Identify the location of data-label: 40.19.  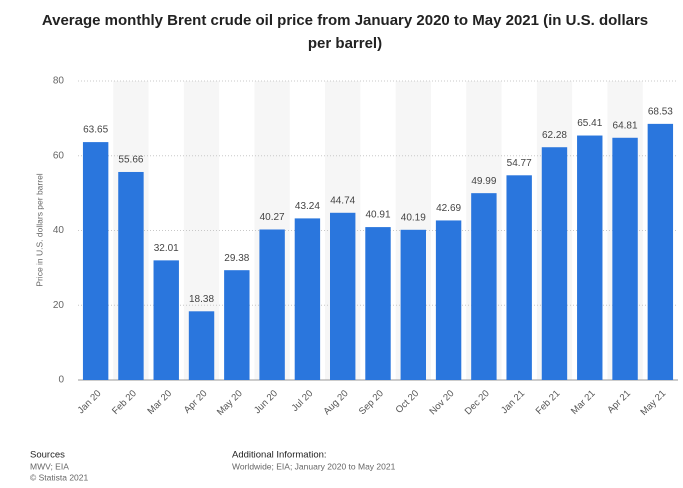
(413, 217).